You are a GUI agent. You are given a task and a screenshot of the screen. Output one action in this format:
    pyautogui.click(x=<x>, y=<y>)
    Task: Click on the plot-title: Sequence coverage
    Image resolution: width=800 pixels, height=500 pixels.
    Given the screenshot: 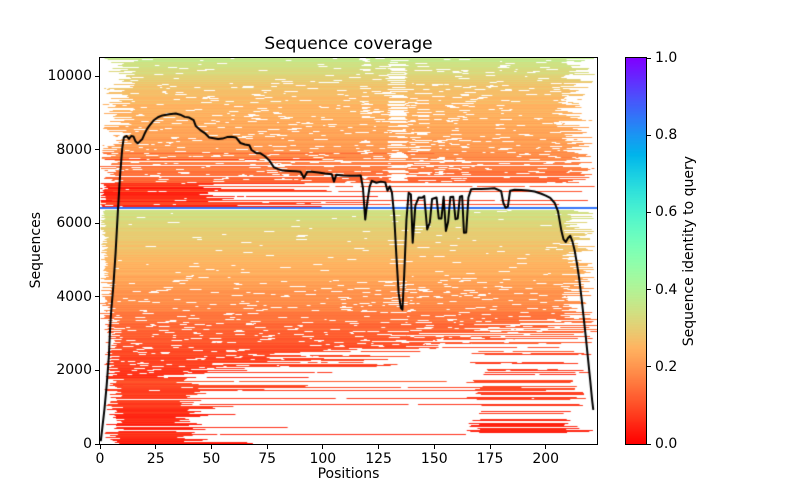 What is the action you would take?
    pyautogui.click(x=348, y=44)
    